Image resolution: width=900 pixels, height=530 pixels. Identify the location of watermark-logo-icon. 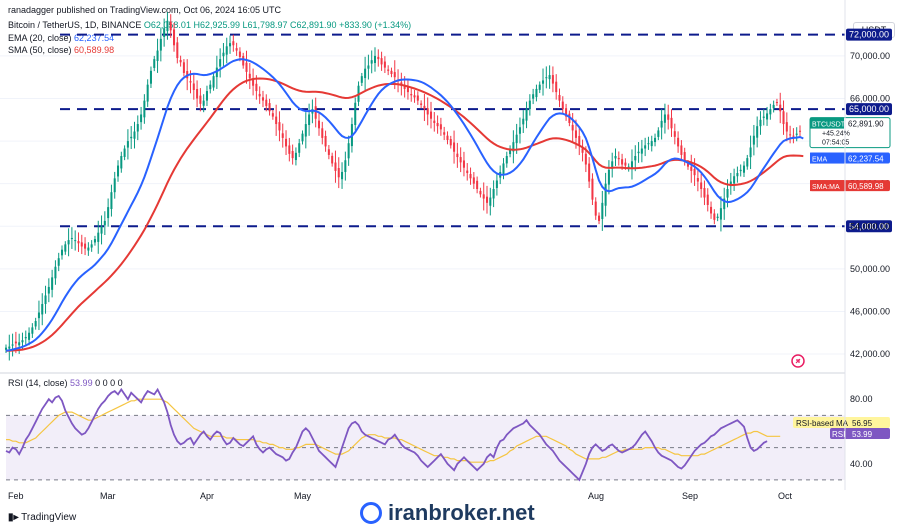
(371, 513).